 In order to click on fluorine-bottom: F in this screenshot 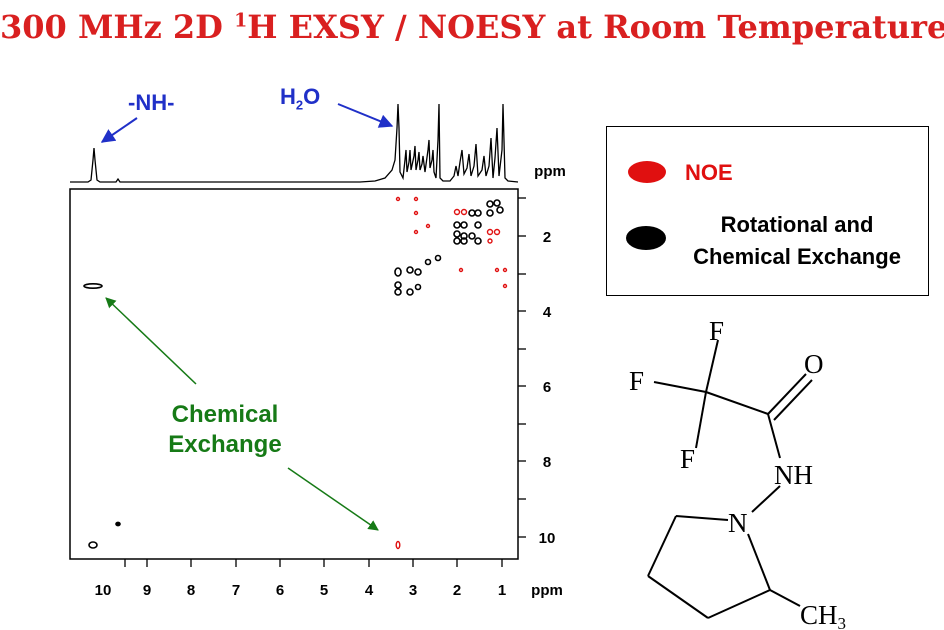, I will do `click(687, 459)`.